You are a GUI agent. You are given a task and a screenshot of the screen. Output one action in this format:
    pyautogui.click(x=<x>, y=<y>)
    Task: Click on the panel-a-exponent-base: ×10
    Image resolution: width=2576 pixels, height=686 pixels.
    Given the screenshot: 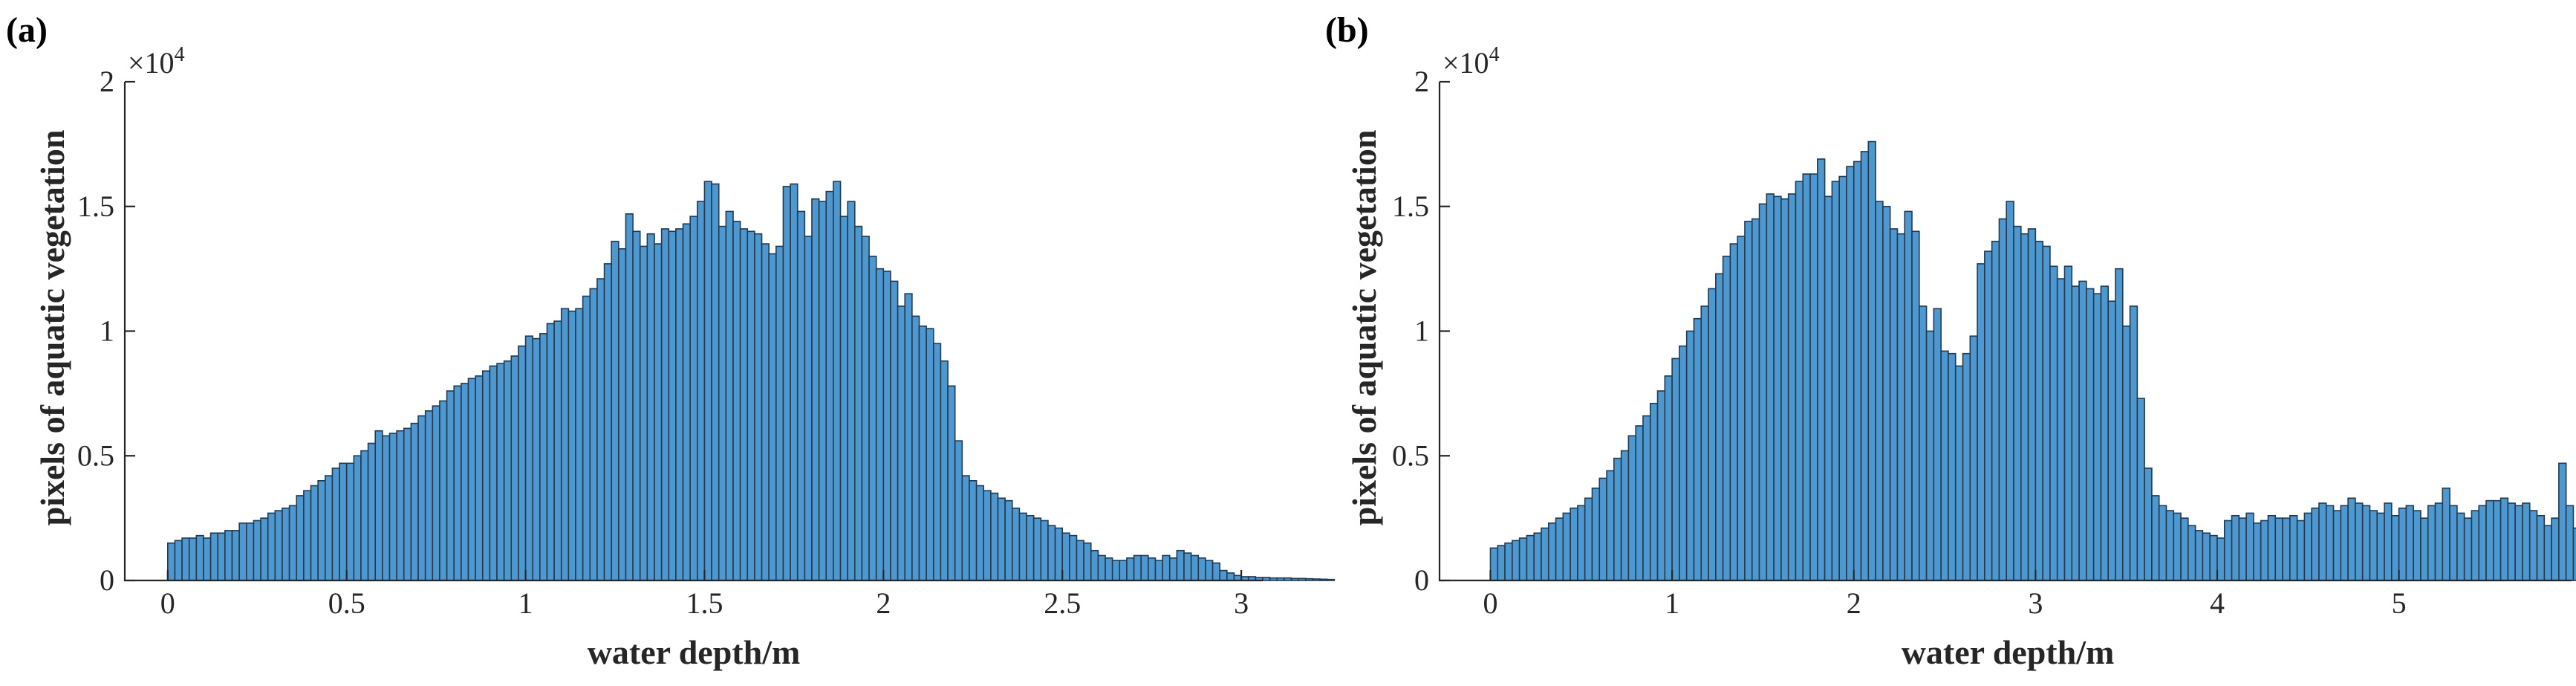 What is the action you would take?
    pyautogui.click(x=151, y=63)
    